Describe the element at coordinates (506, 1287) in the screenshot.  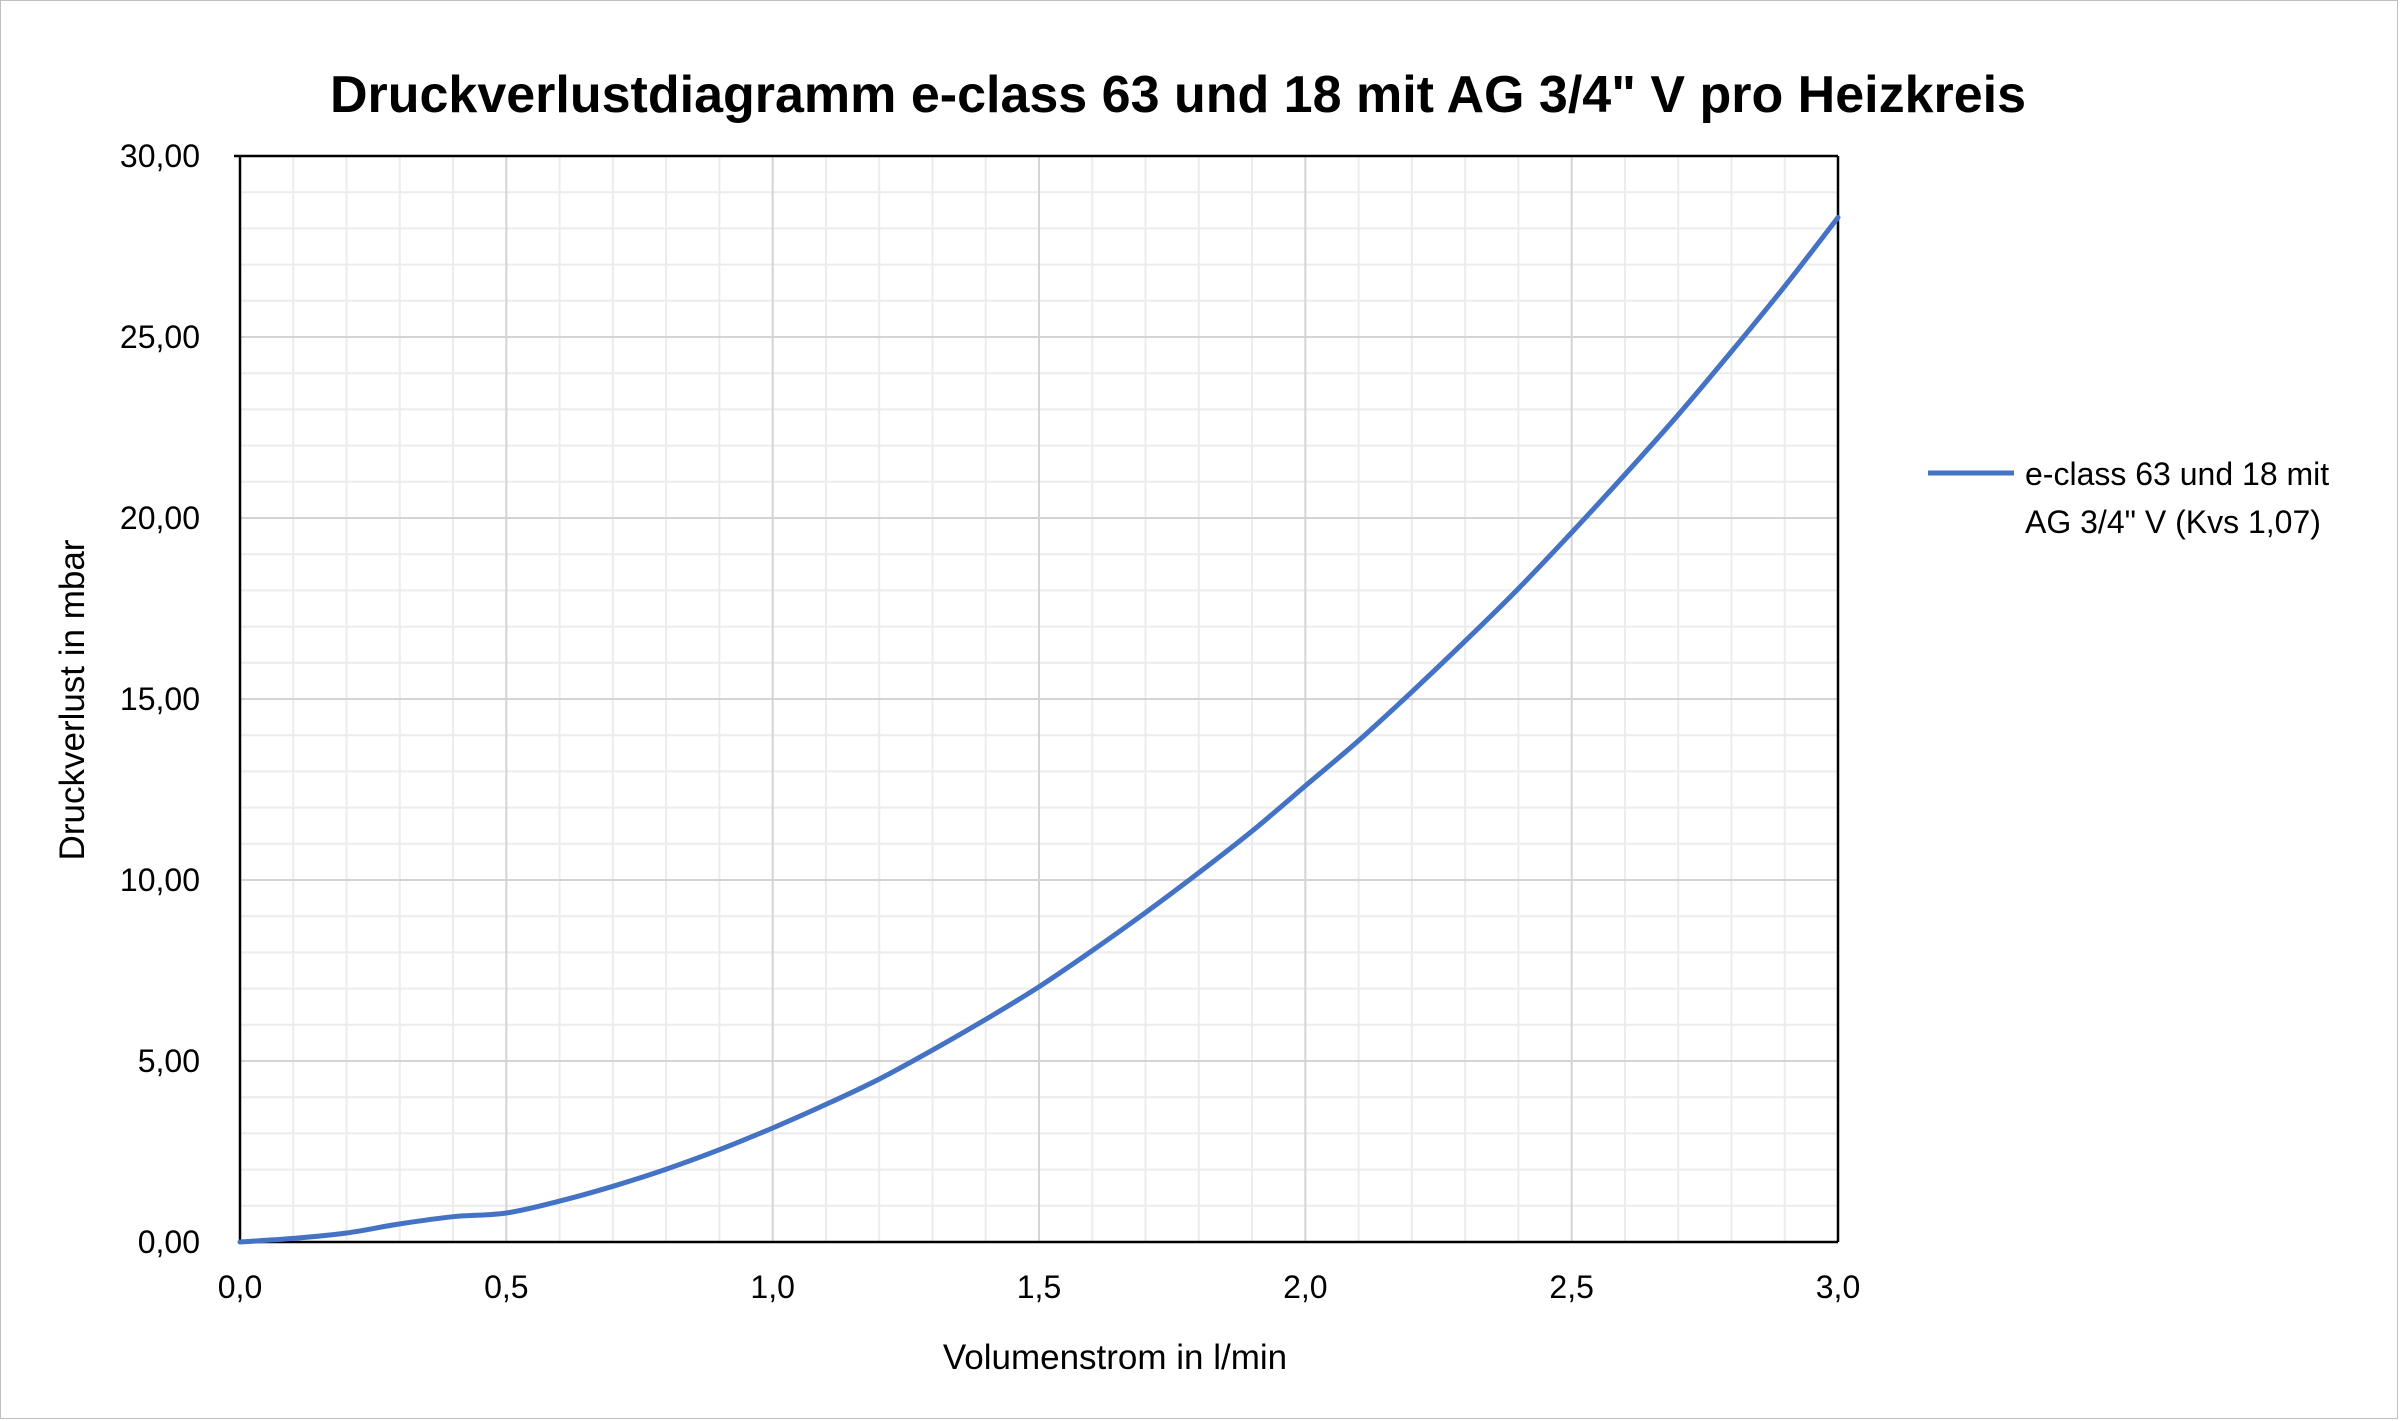
I see `x-tick-label: 0,5` at that location.